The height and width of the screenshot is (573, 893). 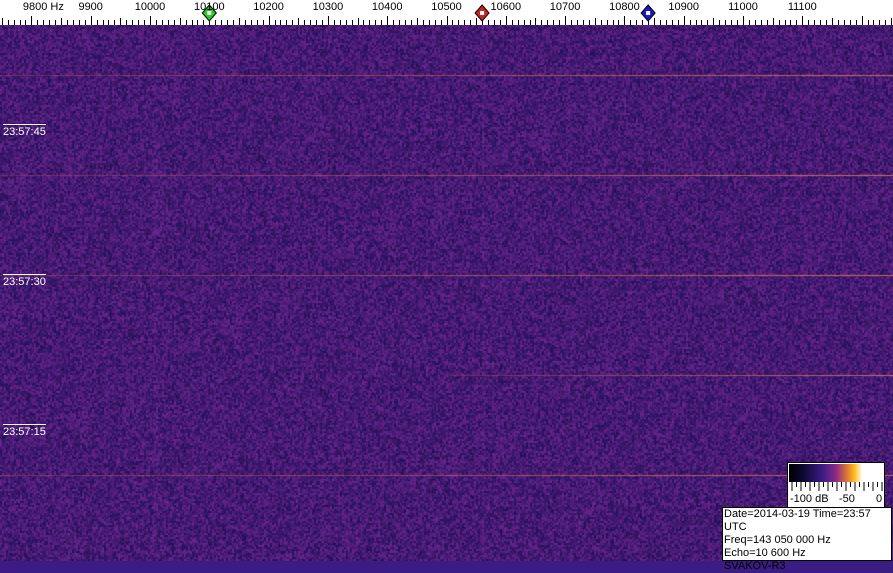 What do you see at coordinates (879, 499) in the screenshot?
I see `legend-max: 0` at bounding box center [879, 499].